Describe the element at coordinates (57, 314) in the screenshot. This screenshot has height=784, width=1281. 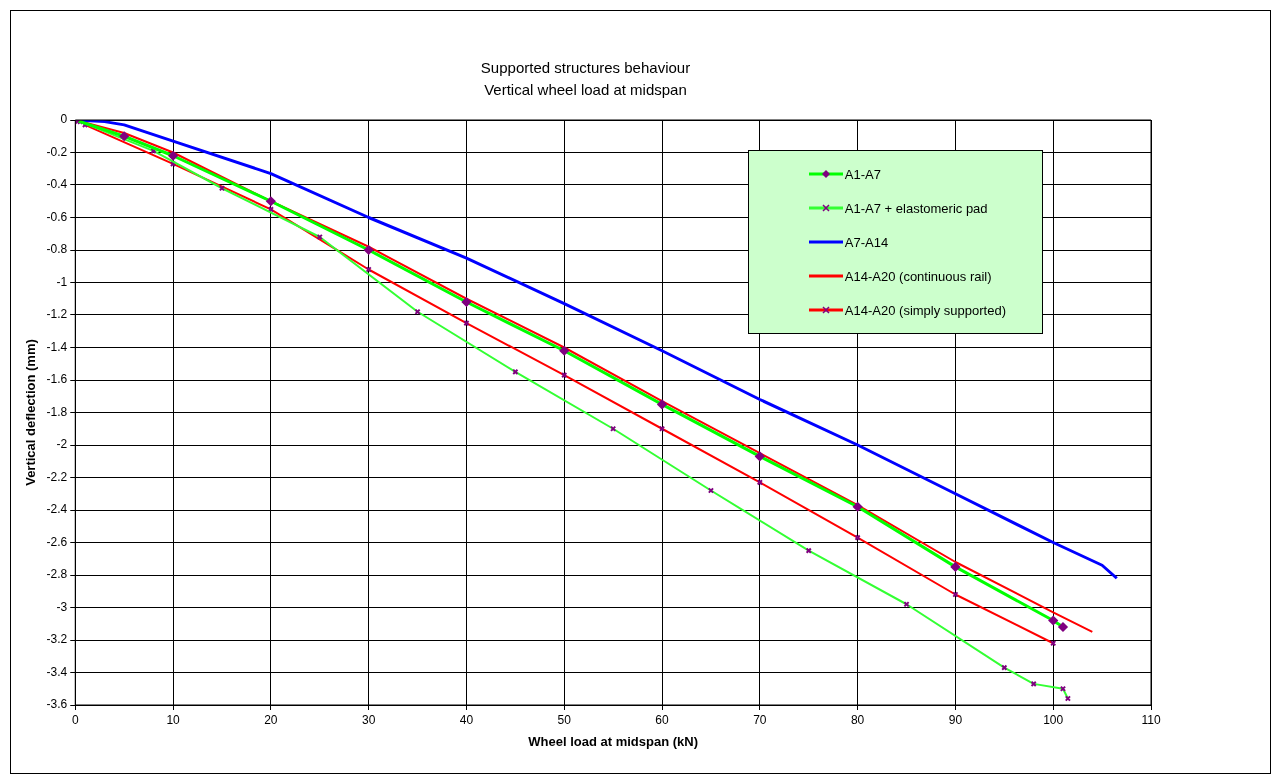
I see `y-tick-label: -1.2` at that location.